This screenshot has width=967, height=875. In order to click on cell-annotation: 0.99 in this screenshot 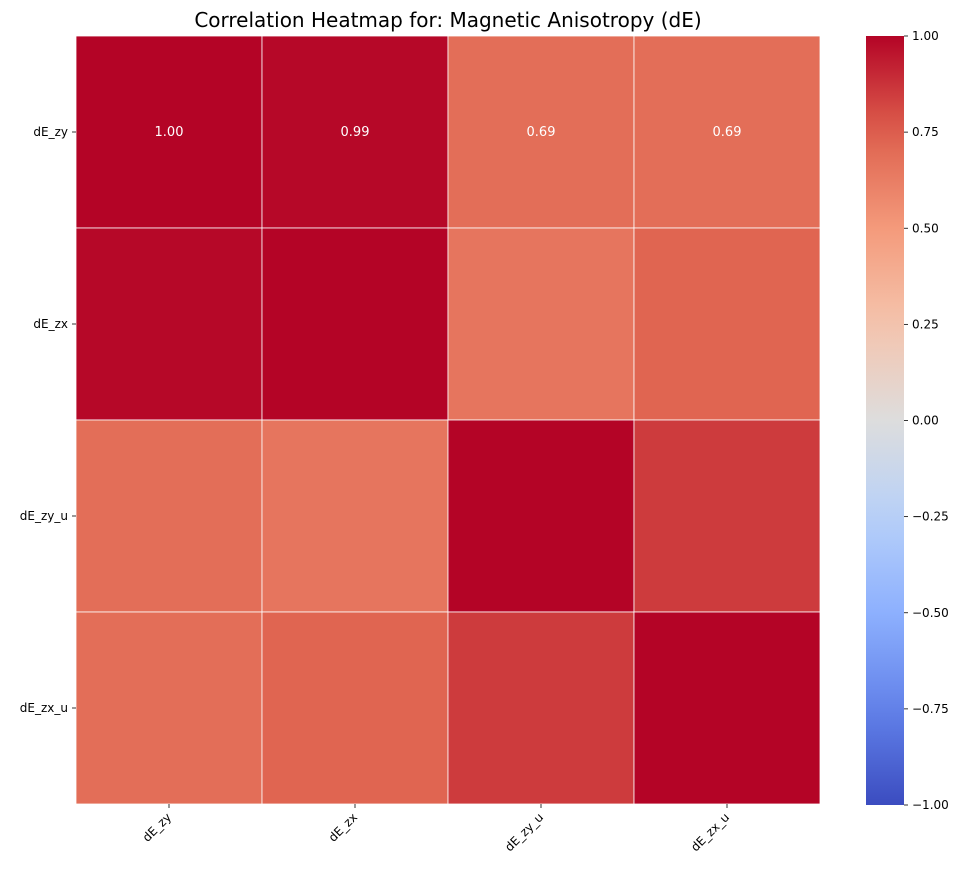, I will do `click(355, 132)`.